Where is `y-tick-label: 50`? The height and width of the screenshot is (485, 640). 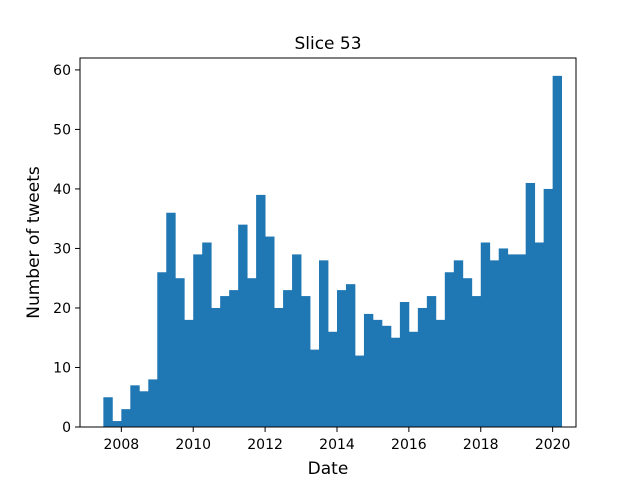
y-tick-label: 50 is located at coordinates (62, 130).